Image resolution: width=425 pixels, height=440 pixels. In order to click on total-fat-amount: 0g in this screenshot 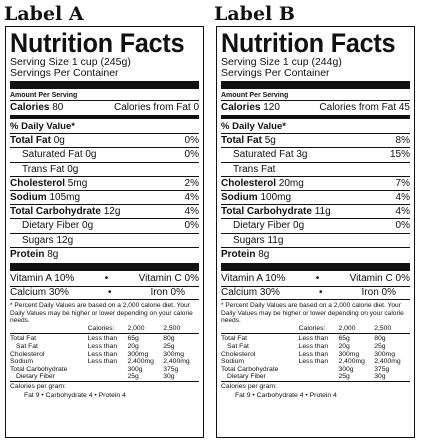, I will do `click(59, 141)`.